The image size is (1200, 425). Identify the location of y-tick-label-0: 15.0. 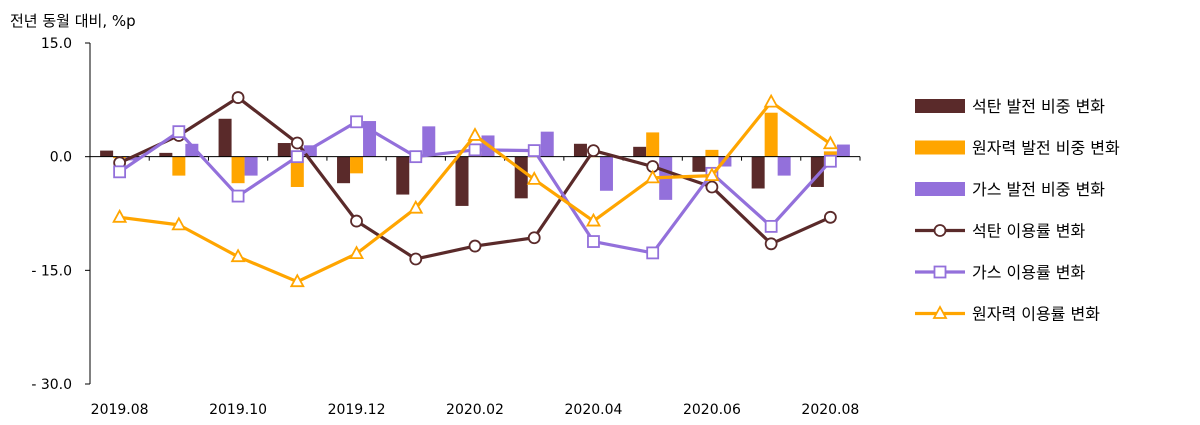
(56, 44).